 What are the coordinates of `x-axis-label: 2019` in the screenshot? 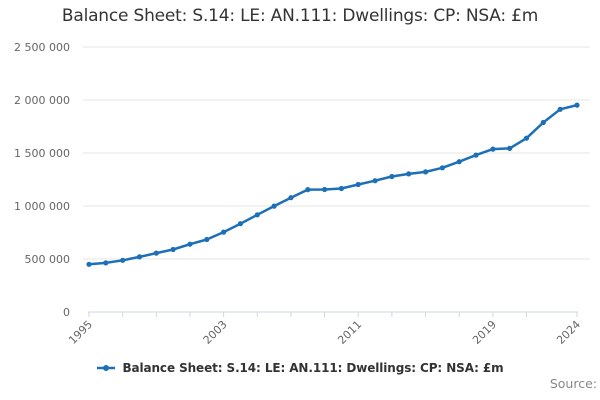 It's located at (484, 332).